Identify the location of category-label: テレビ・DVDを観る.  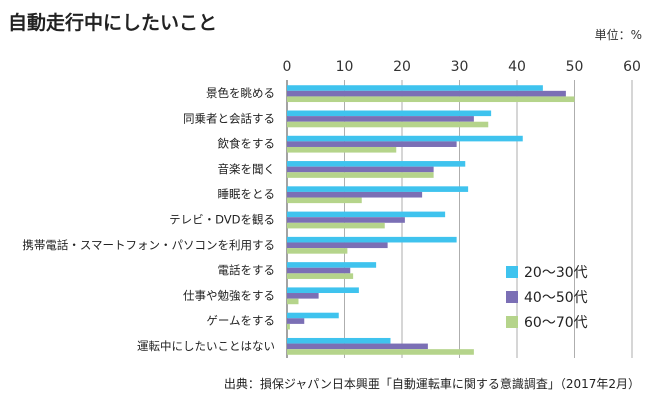
(222, 220).